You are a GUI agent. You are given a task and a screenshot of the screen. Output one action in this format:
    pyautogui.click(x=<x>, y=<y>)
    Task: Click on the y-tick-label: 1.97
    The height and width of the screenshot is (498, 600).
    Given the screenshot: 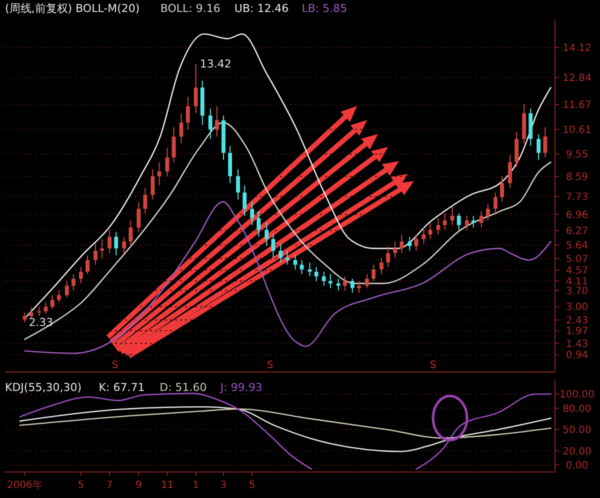 What is the action you would take?
    pyautogui.click(x=577, y=332)
    